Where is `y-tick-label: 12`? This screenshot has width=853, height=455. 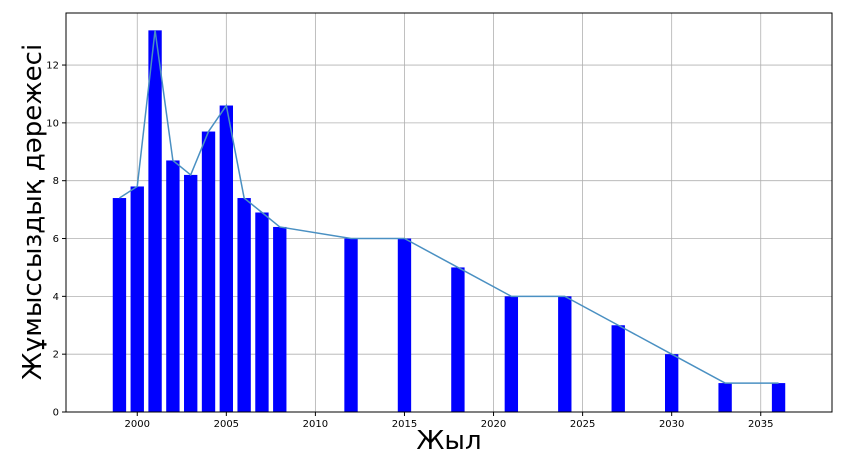 y-tick-label: 12 is located at coordinates (52, 66).